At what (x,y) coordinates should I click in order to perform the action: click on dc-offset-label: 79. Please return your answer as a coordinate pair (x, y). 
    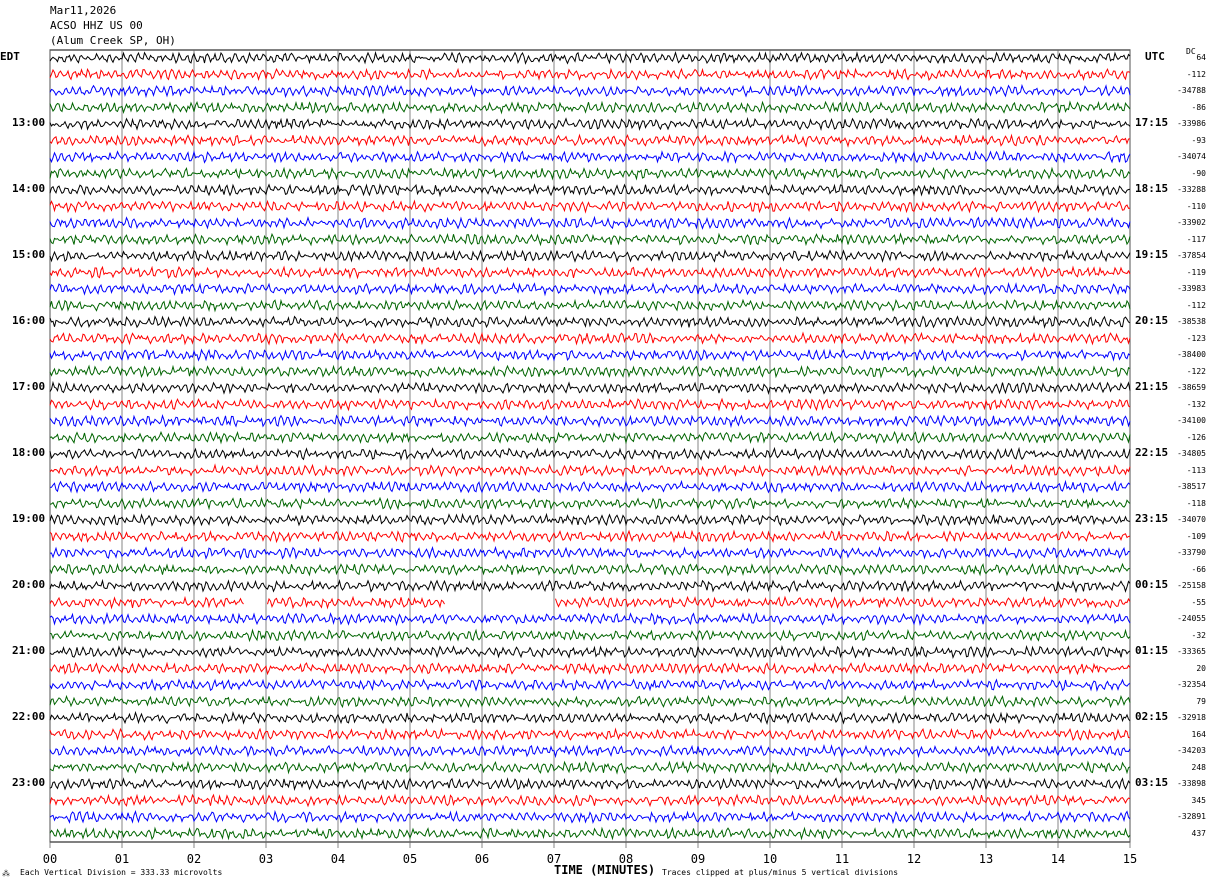
    Looking at the image, I should click on (1201, 701).